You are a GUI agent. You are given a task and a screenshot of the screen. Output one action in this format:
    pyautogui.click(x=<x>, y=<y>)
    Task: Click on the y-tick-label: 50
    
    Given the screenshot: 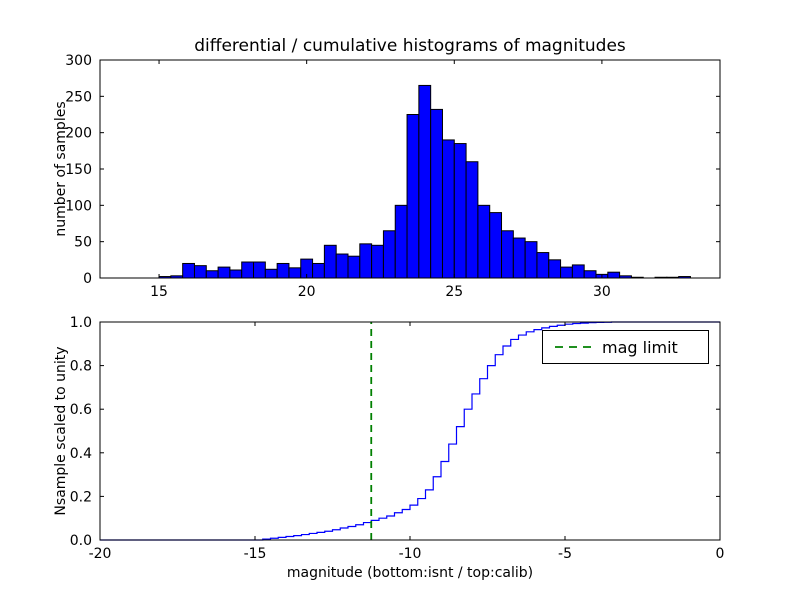 What is the action you would take?
    pyautogui.click(x=83, y=243)
    